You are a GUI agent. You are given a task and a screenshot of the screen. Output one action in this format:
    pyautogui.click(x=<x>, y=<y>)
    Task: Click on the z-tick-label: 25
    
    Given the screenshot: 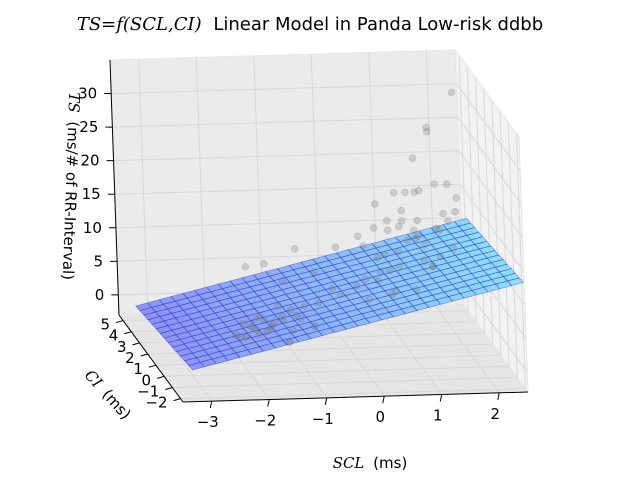 What is the action you would take?
    pyautogui.click(x=88, y=127)
    